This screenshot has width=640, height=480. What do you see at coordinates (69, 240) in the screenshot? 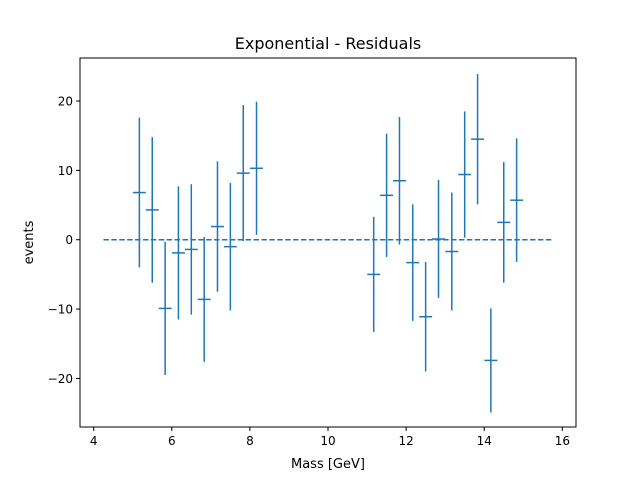
I see `y-tick-label: 0` at bounding box center [69, 240].